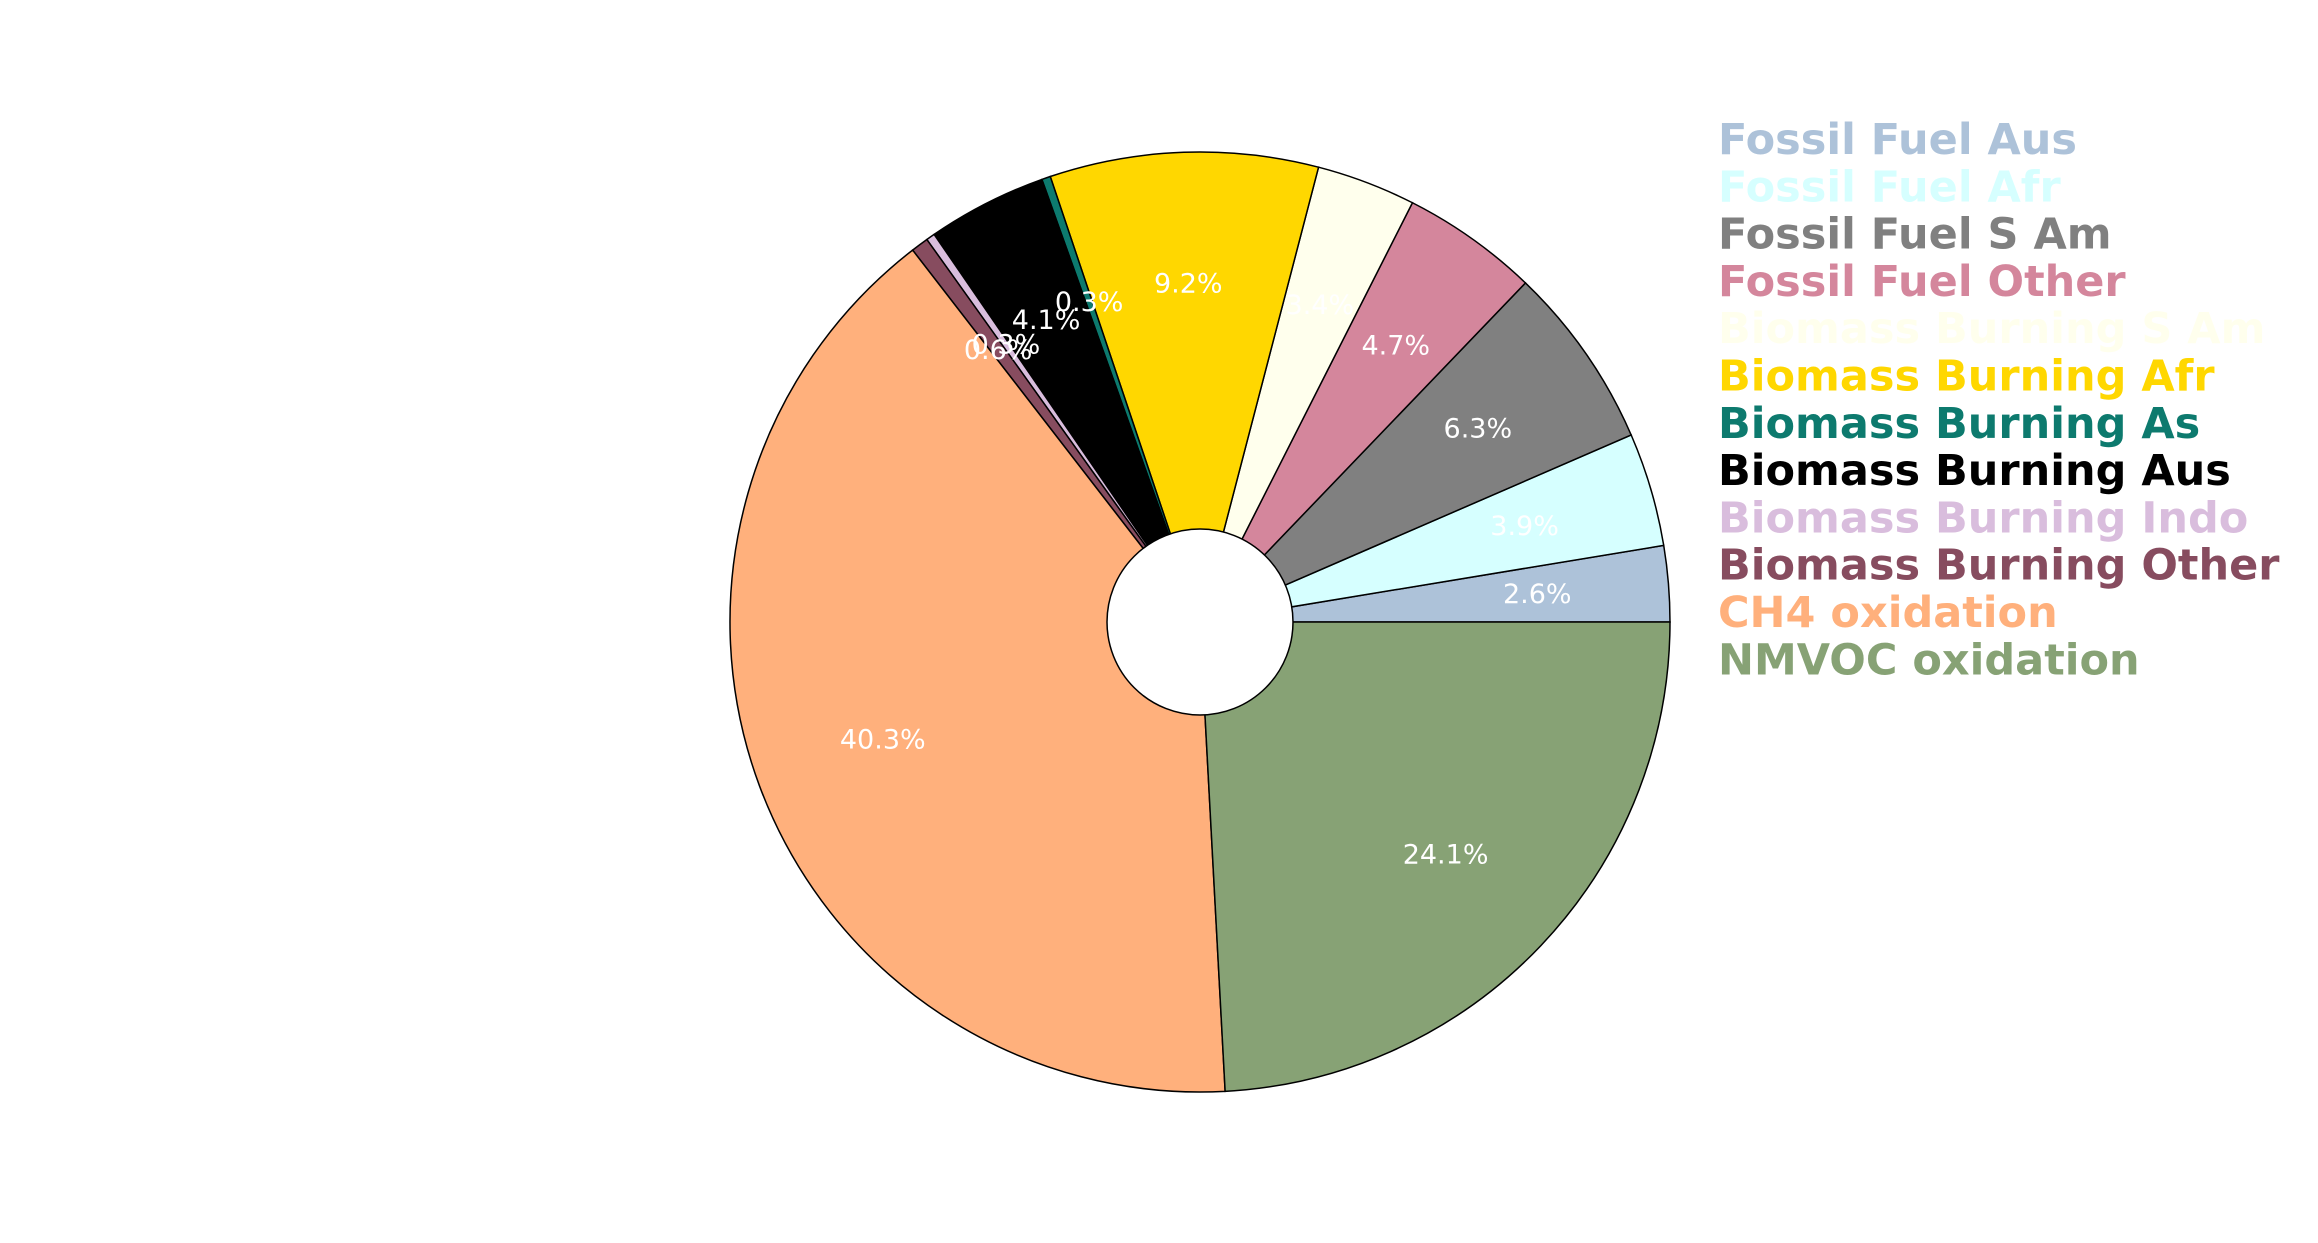  Describe the element at coordinates (1416, 452) in the screenshot. I see `slice-fossil-fuel-s-am` at that location.